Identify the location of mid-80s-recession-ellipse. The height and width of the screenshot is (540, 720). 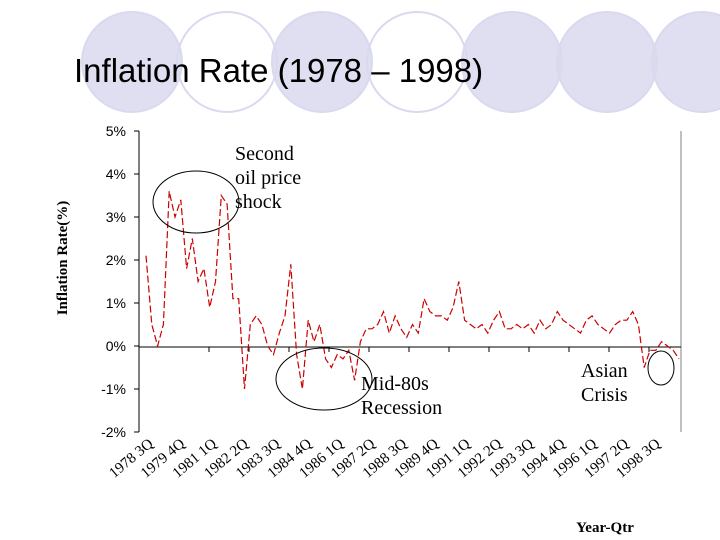
(324, 379).